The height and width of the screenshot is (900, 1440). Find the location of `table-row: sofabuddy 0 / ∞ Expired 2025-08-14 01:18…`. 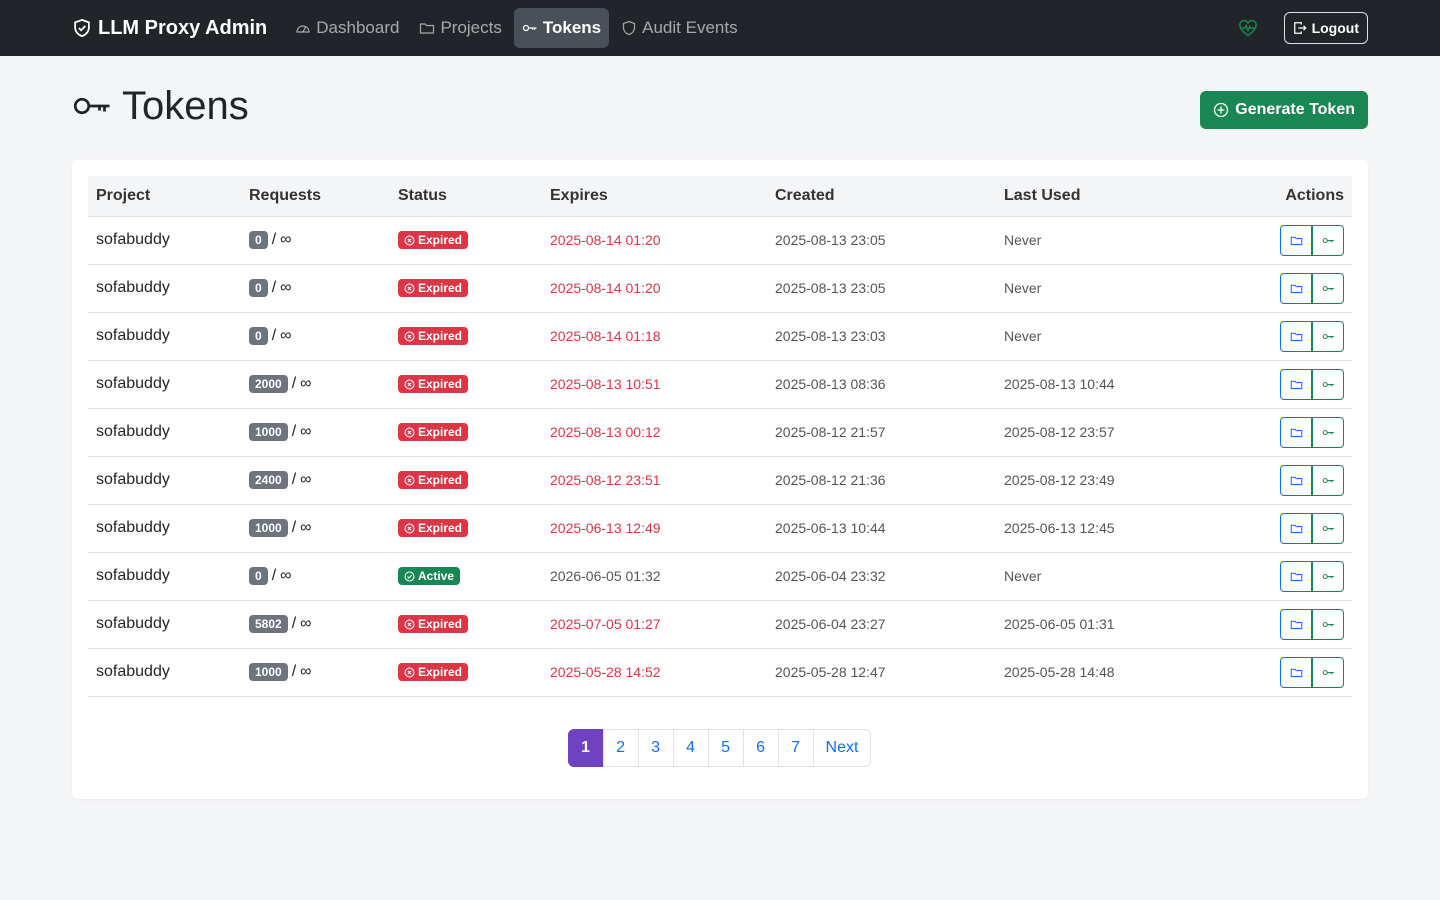

table-row: sofabuddy 0 / ∞ Expired 2025-08-14 01:18… is located at coordinates (720, 336).